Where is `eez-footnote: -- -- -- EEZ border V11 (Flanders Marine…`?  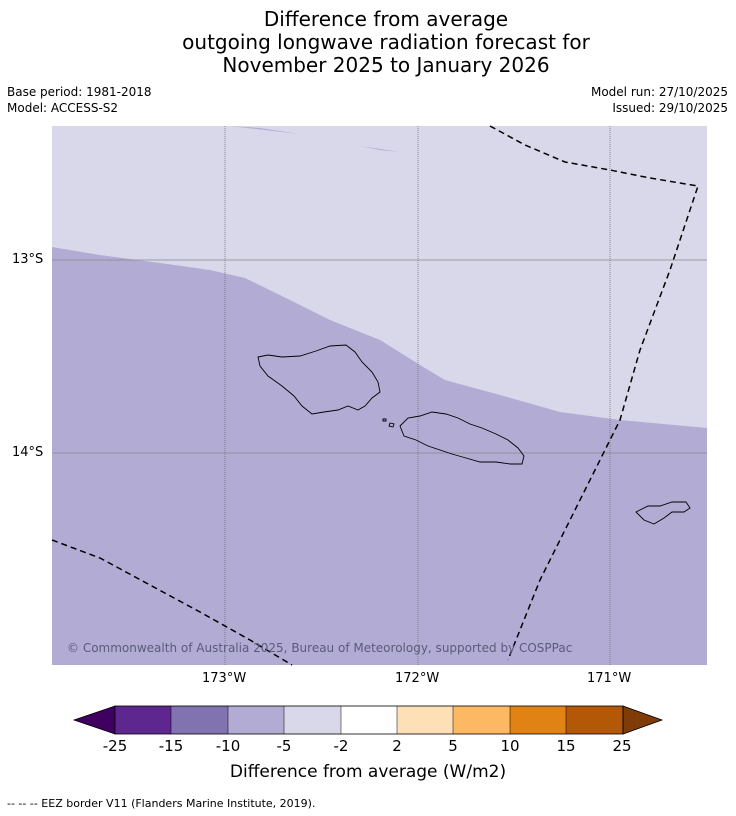 eez-footnote: -- -- -- EEZ border V11 (Flanders Marine… is located at coordinates (161, 803).